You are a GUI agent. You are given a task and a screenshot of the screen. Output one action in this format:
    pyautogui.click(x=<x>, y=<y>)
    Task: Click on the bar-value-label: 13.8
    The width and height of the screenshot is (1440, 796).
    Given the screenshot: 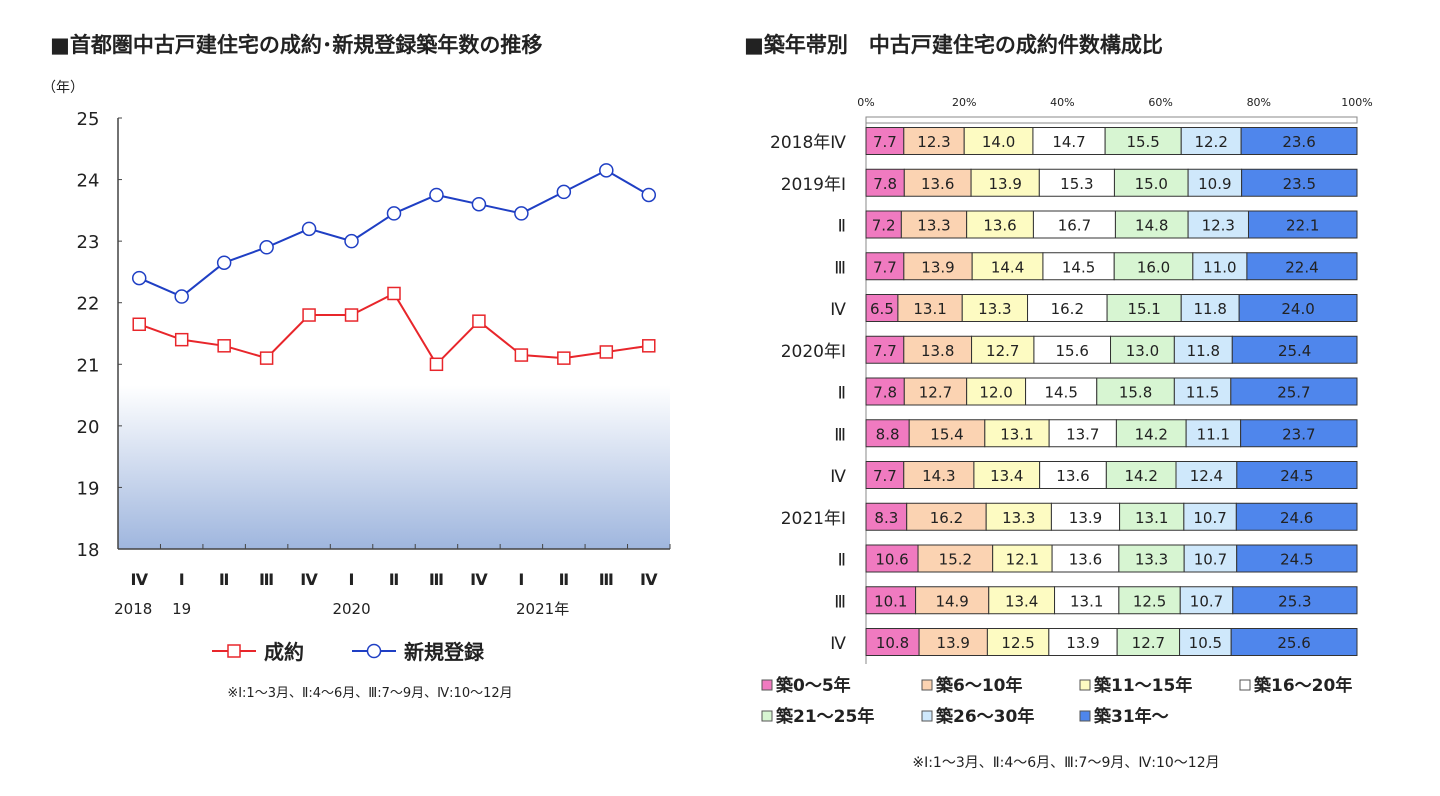 What is the action you would take?
    pyautogui.click(x=937, y=351)
    